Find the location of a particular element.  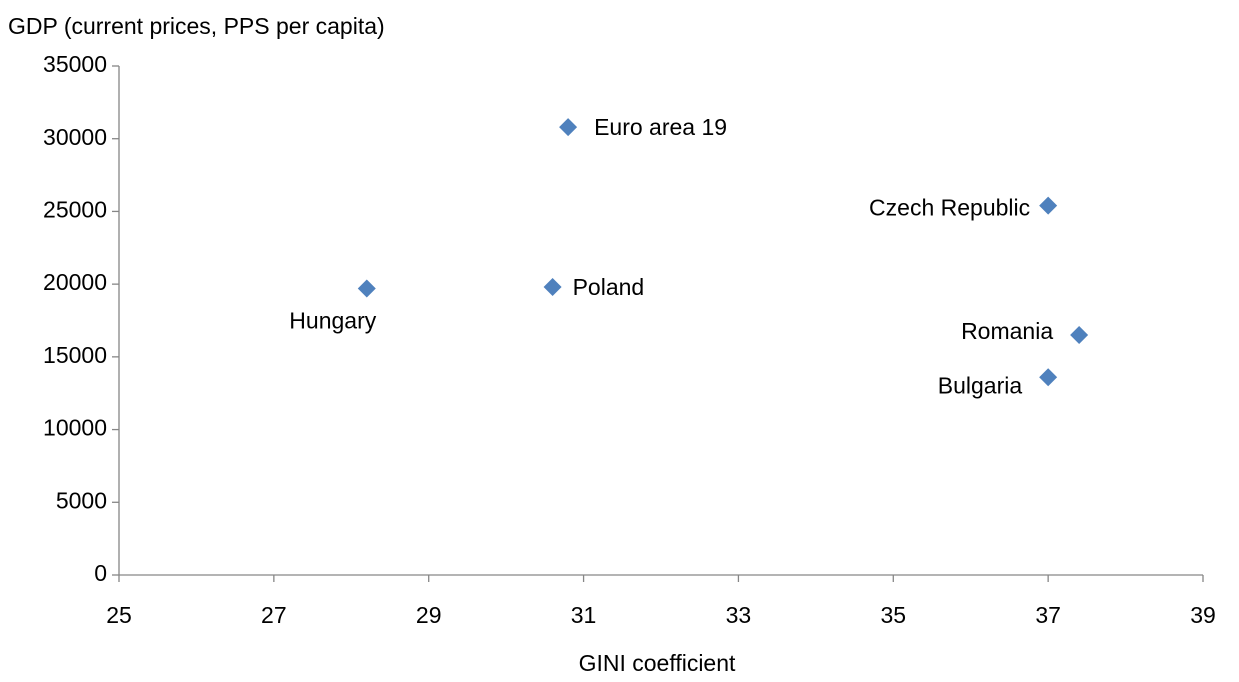

point-label: Bulgaria is located at coordinates (980, 385).